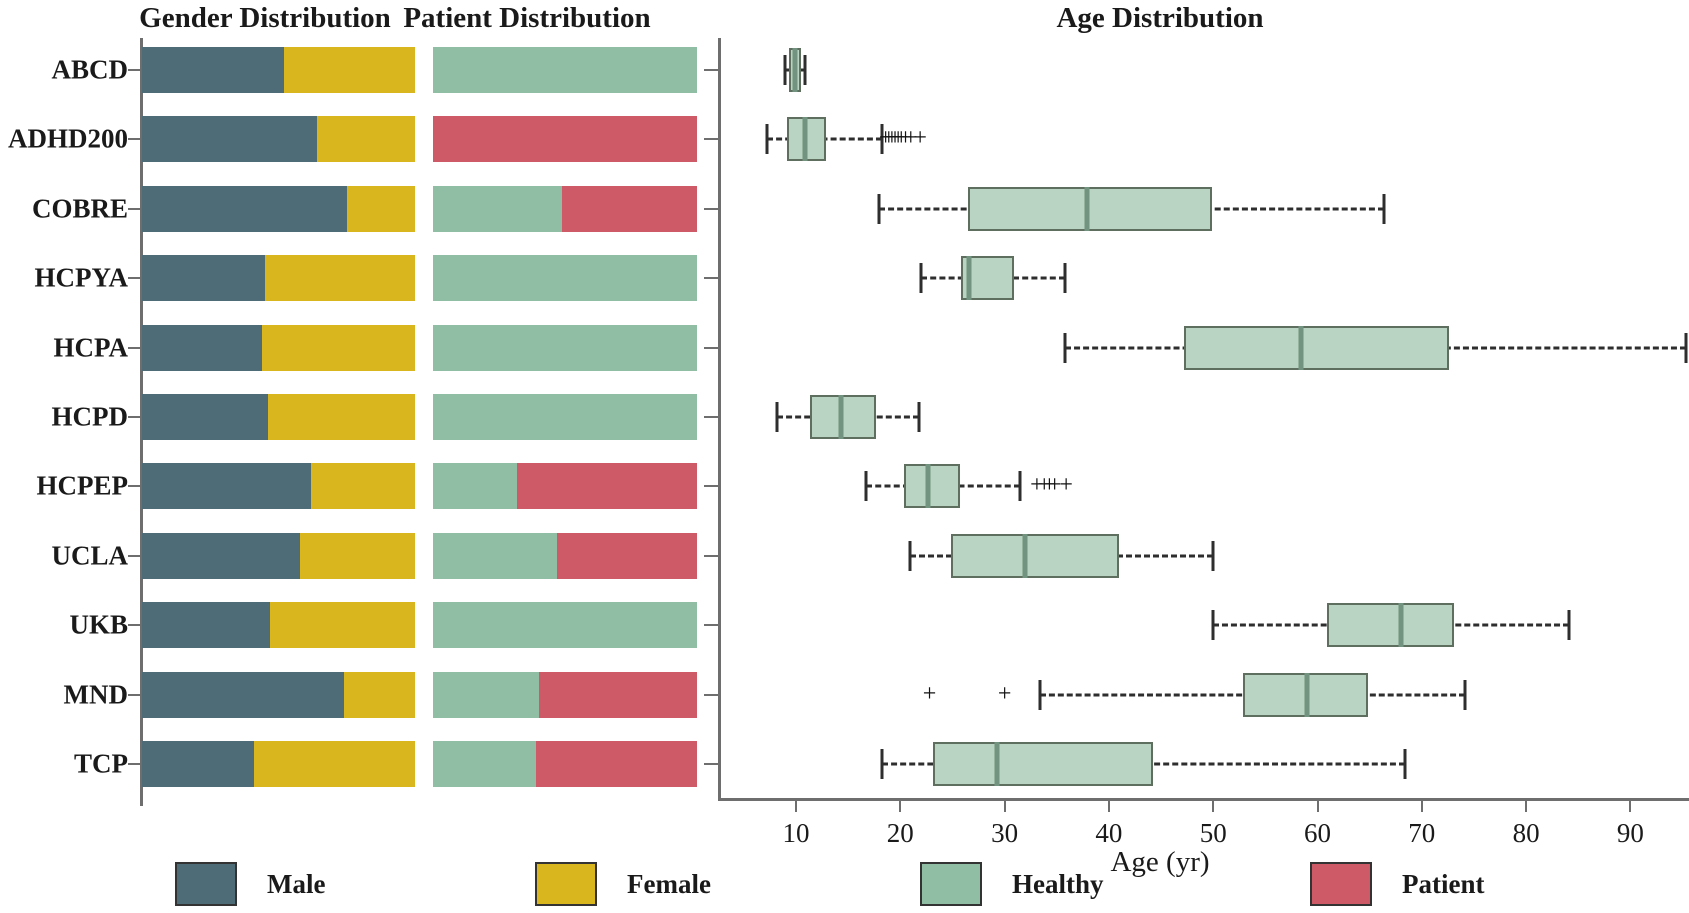 The width and height of the screenshot is (1689, 913). What do you see at coordinates (1090, 208) in the screenshot?
I see `box-cobre` at bounding box center [1090, 208].